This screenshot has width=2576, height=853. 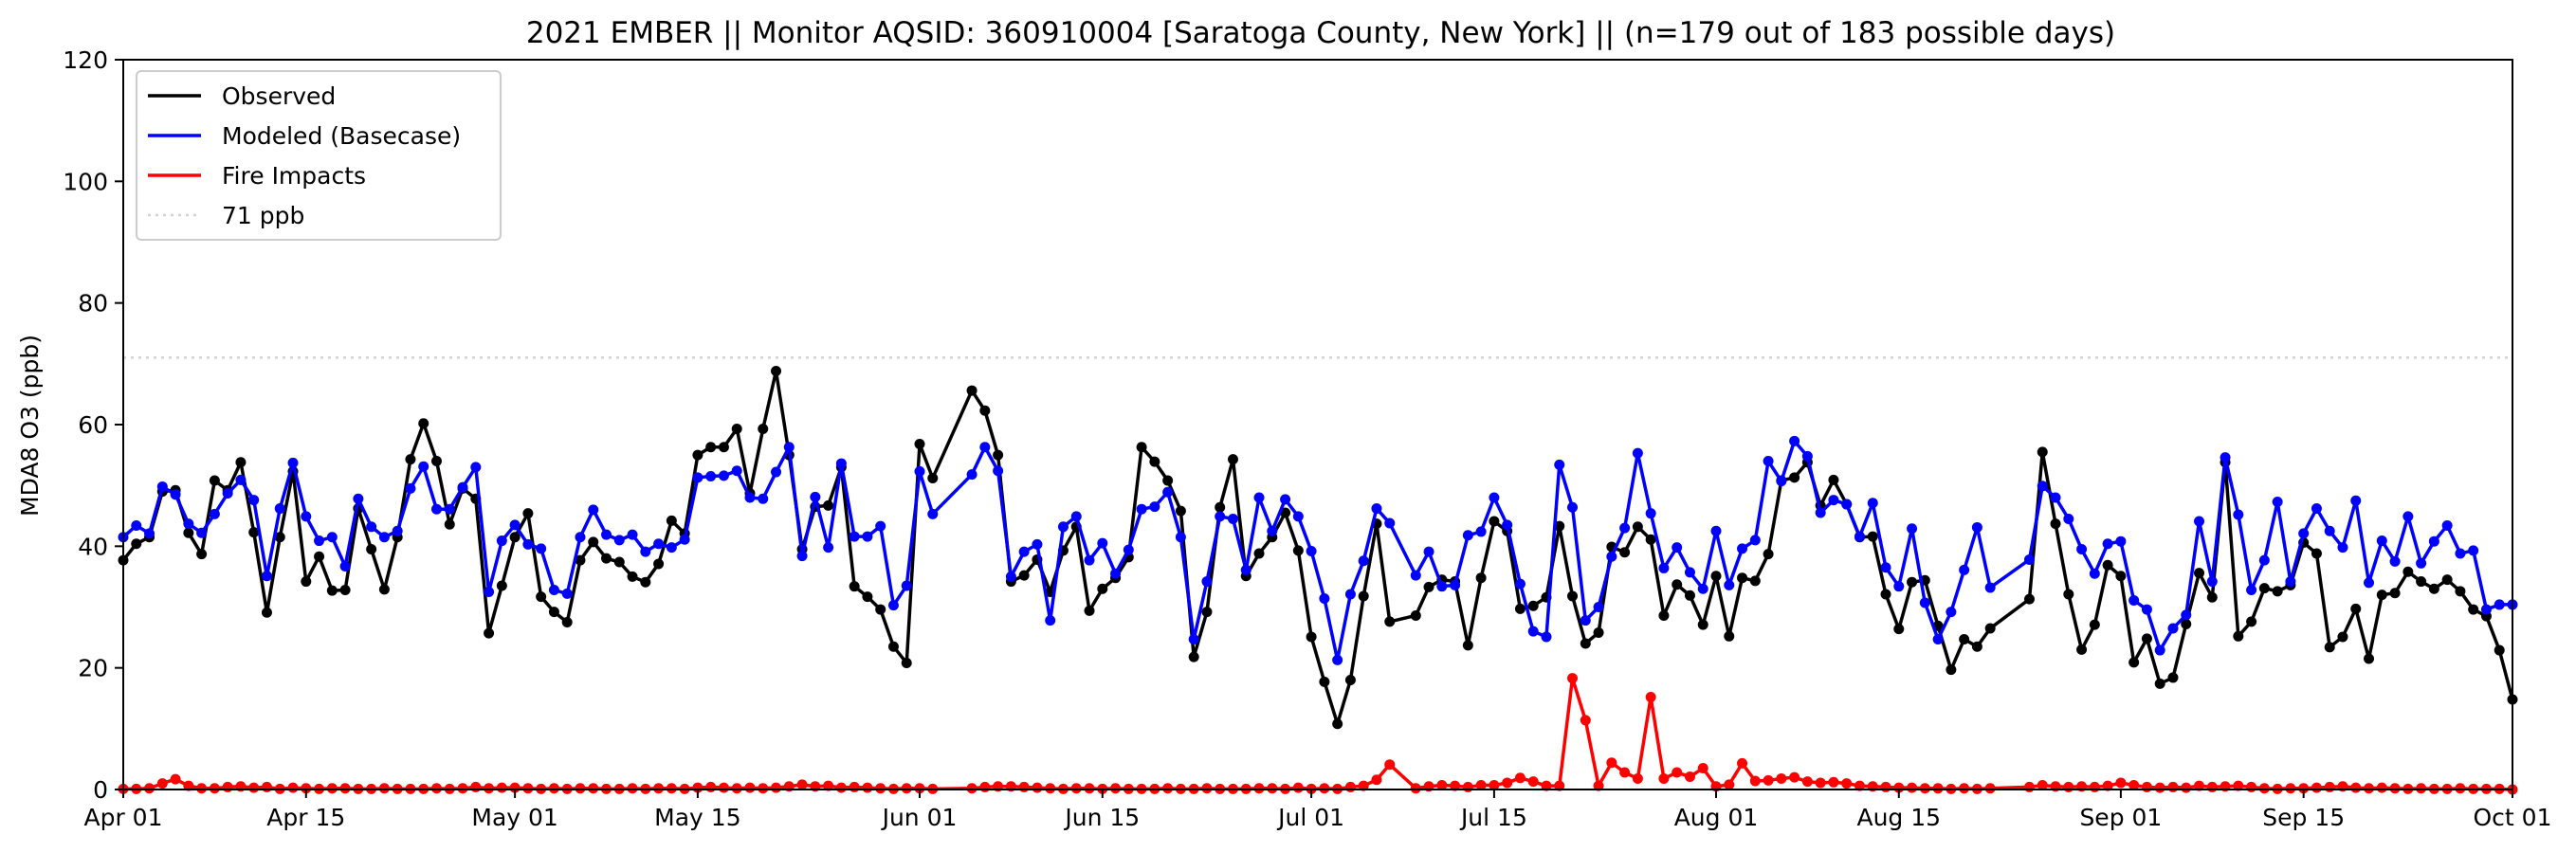 What do you see at coordinates (1898, 817) in the screenshot?
I see `x-tick-label: Aug 15` at bounding box center [1898, 817].